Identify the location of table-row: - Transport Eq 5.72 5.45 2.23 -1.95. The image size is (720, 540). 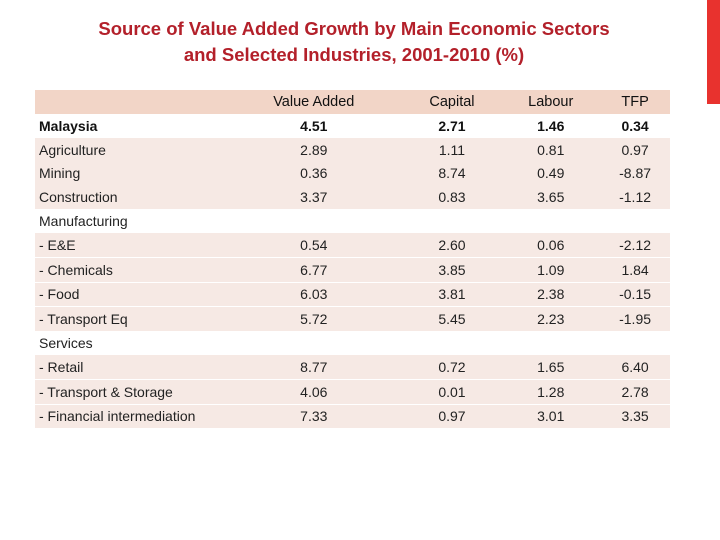
(352, 319).